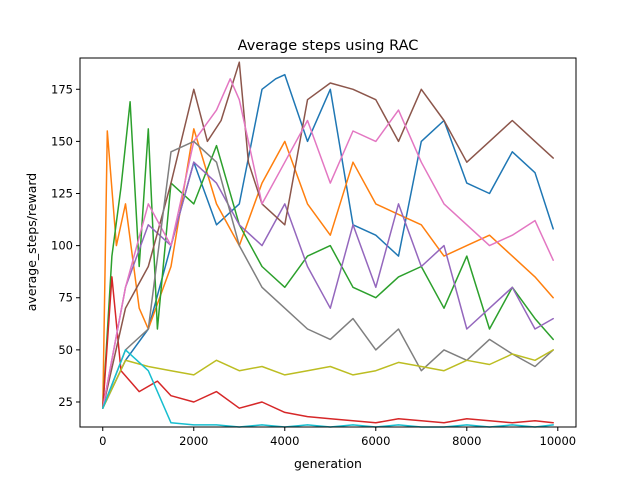  Describe the element at coordinates (65, 350) in the screenshot. I see `y-tick-label: 50` at that location.